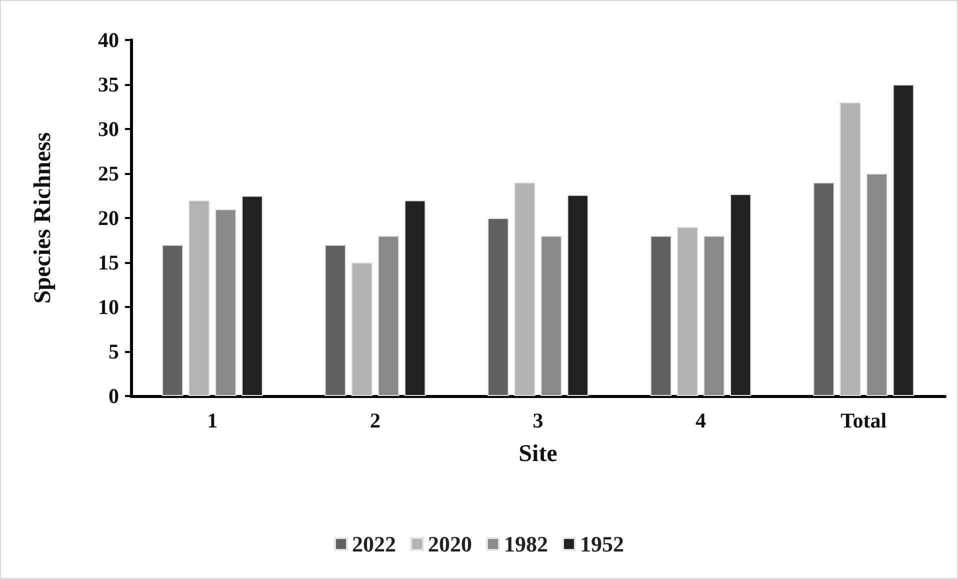 This screenshot has width=958, height=579. What do you see at coordinates (538, 454) in the screenshot?
I see `x-axis-title: Site` at bounding box center [538, 454].